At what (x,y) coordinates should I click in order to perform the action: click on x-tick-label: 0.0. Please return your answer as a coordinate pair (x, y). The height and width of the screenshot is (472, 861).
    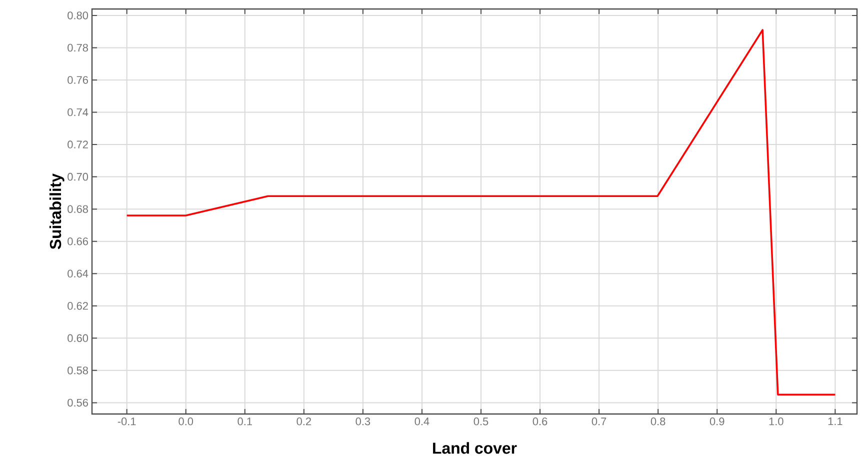
    Looking at the image, I should click on (186, 422).